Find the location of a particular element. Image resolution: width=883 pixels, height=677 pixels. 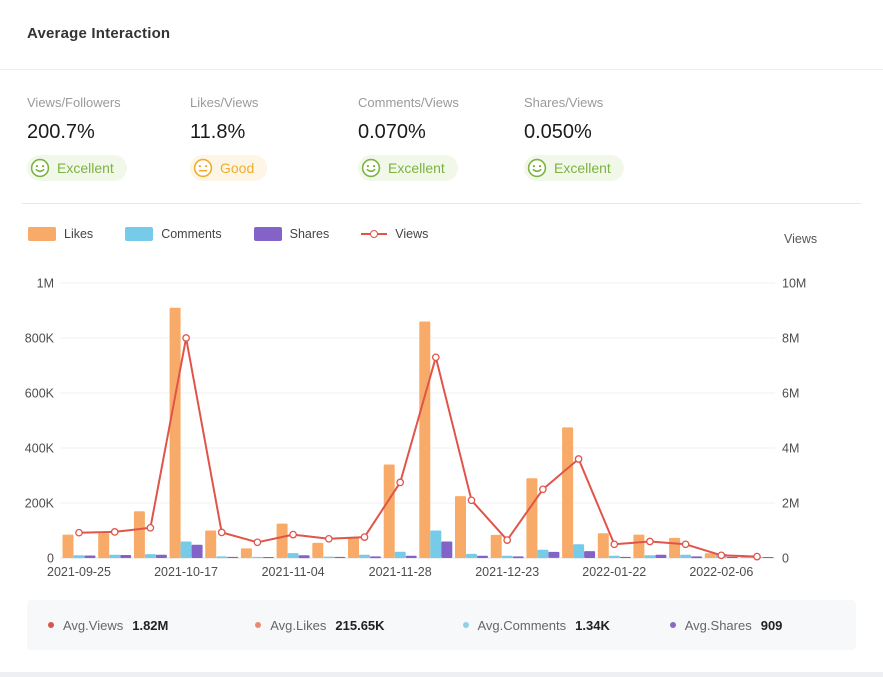

rating-badge: Good is located at coordinates (229, 168).